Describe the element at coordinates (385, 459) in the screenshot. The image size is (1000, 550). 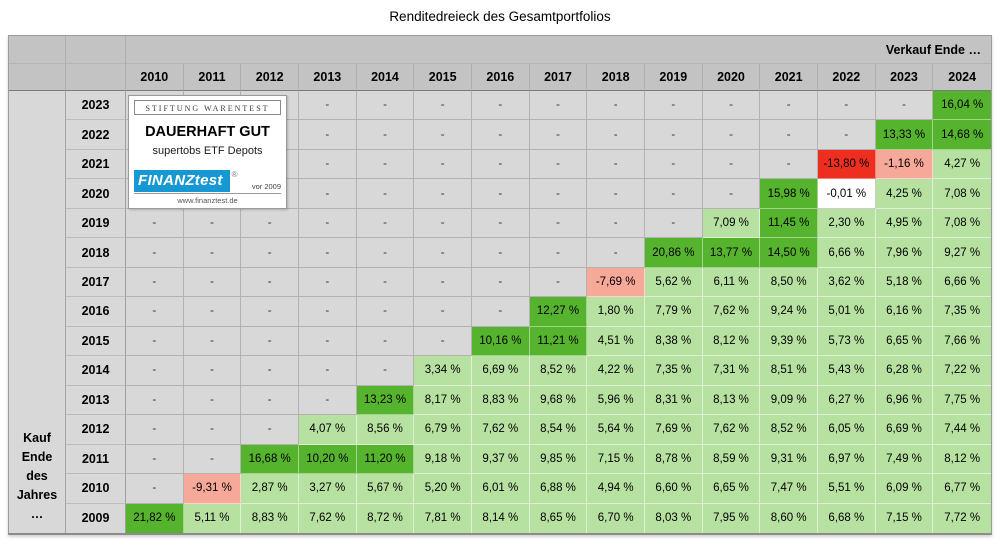
I see `cell-2011-2014: 11,20 %` at that location.